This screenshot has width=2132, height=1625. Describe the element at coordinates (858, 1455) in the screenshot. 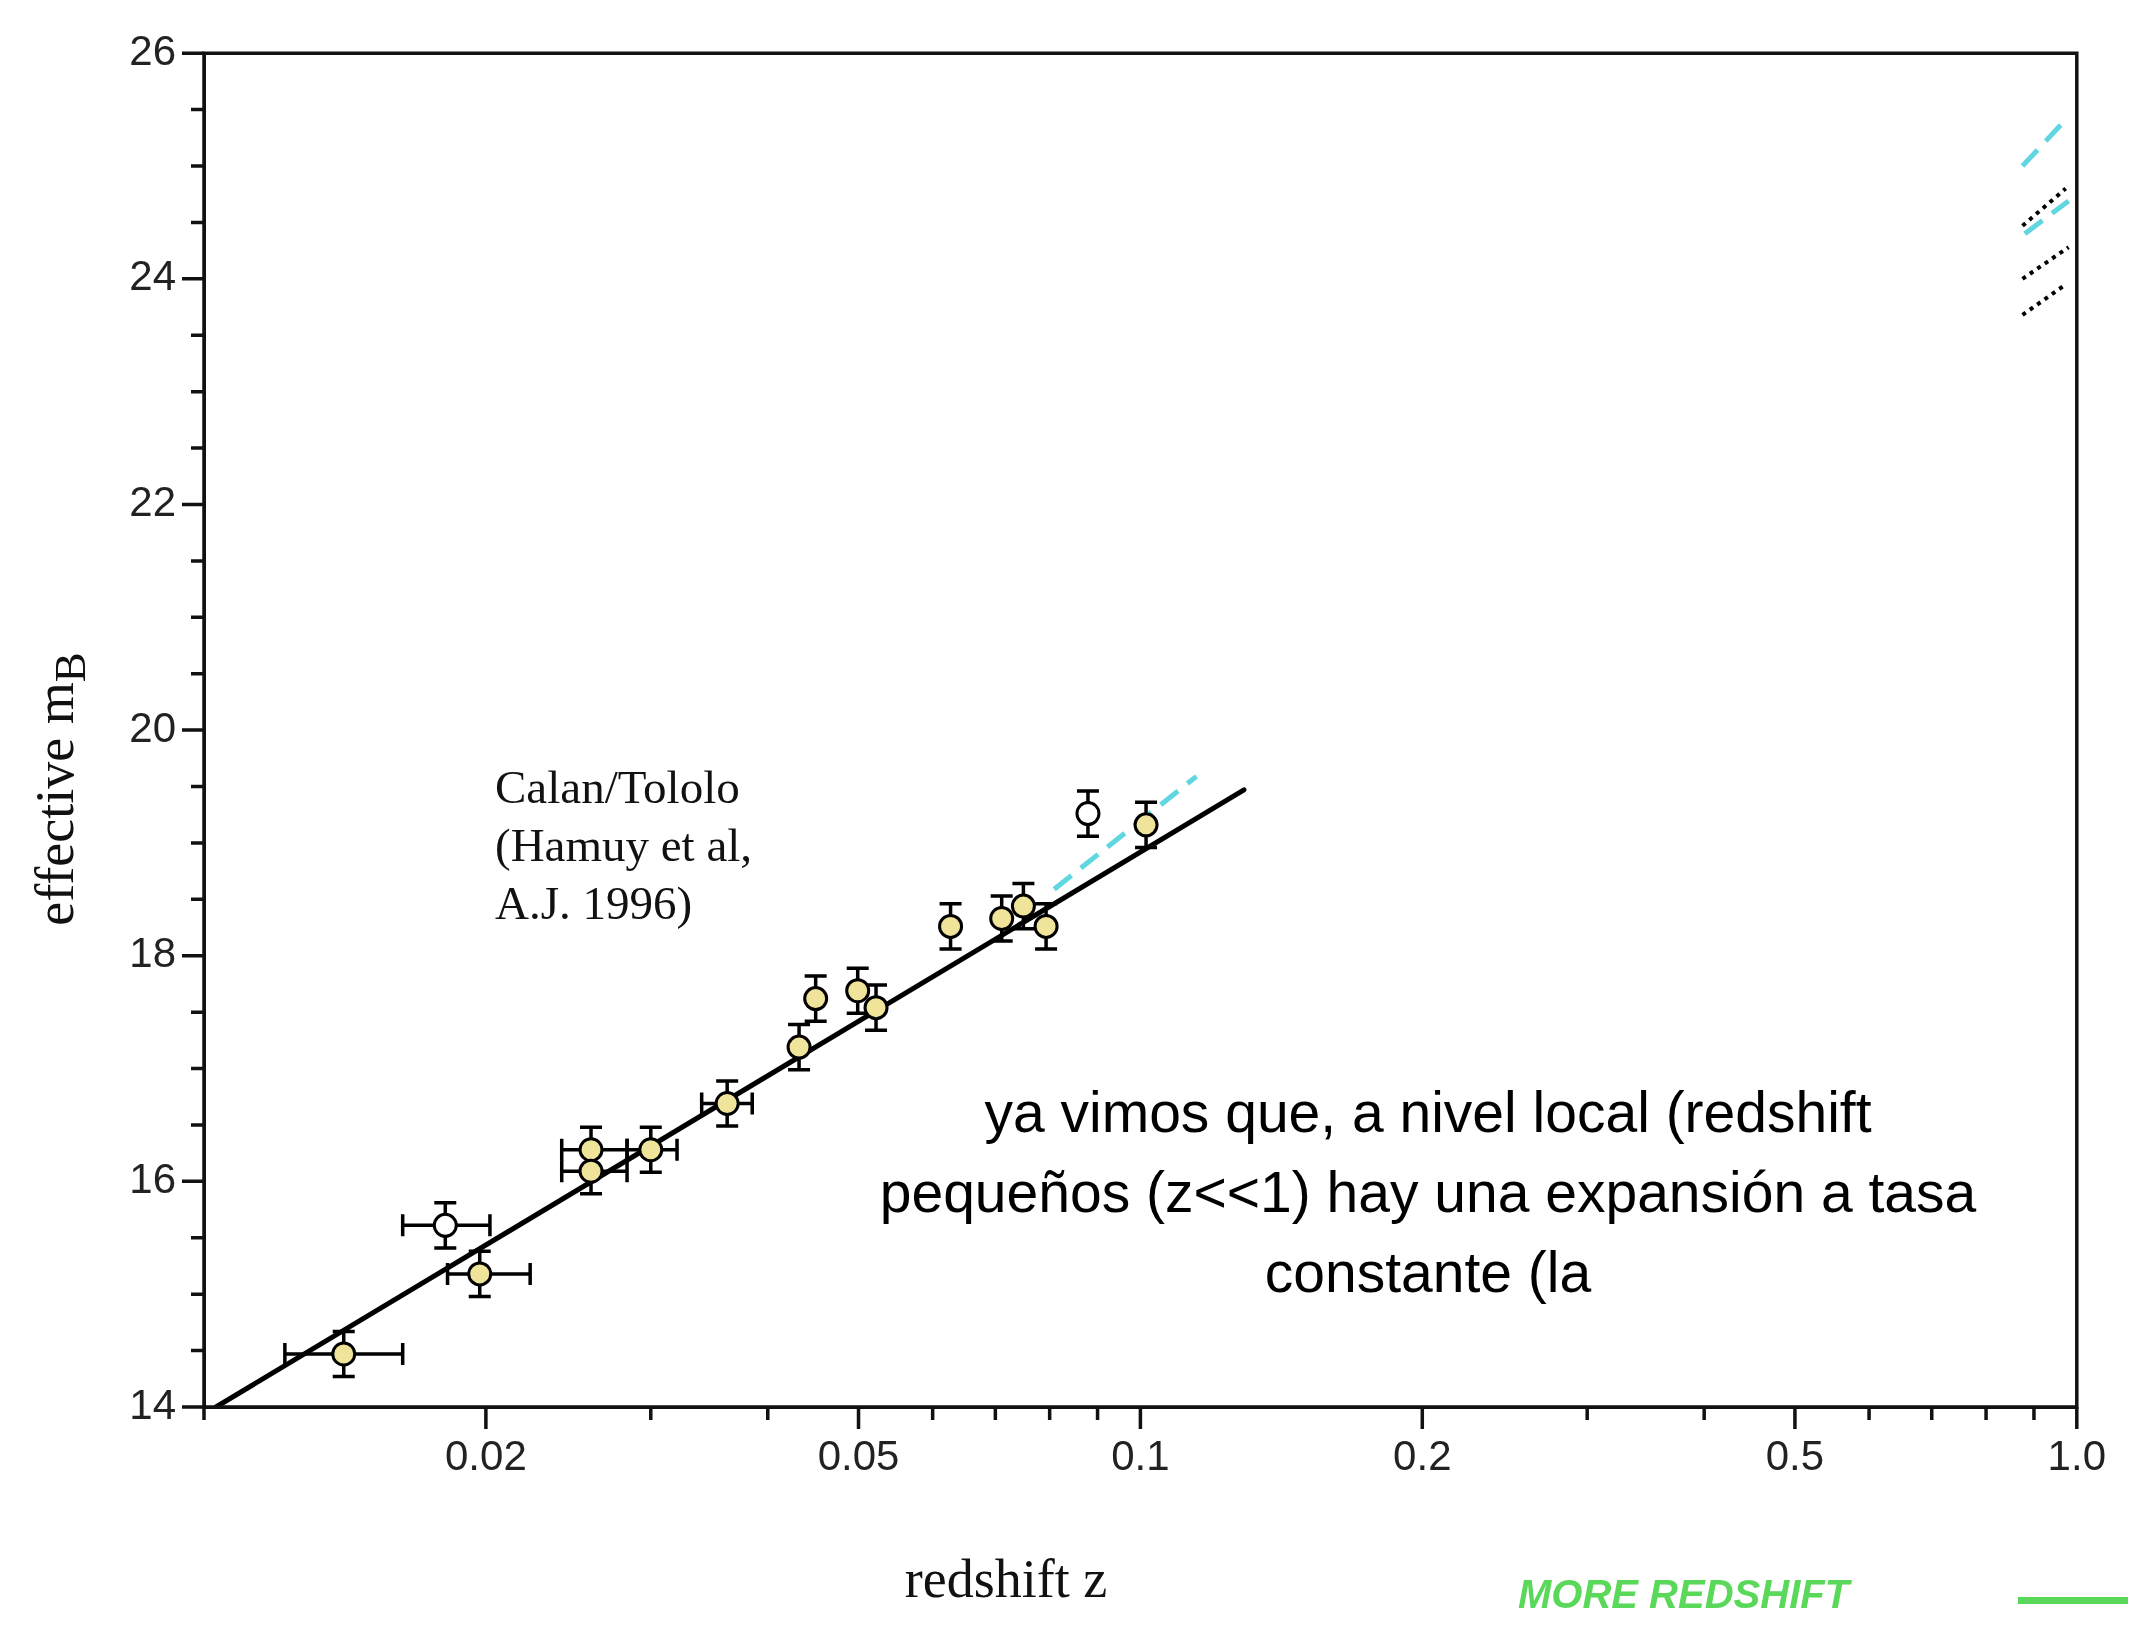

I see `x-tick-label: 0.05` at that location.